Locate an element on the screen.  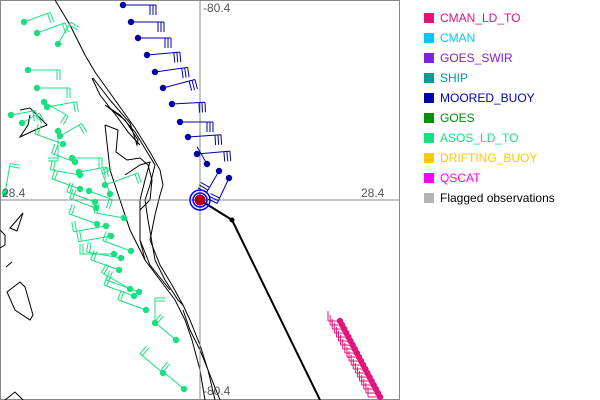
legend-label: DRIFTING_BUOY is located at coordinates (489, 158).